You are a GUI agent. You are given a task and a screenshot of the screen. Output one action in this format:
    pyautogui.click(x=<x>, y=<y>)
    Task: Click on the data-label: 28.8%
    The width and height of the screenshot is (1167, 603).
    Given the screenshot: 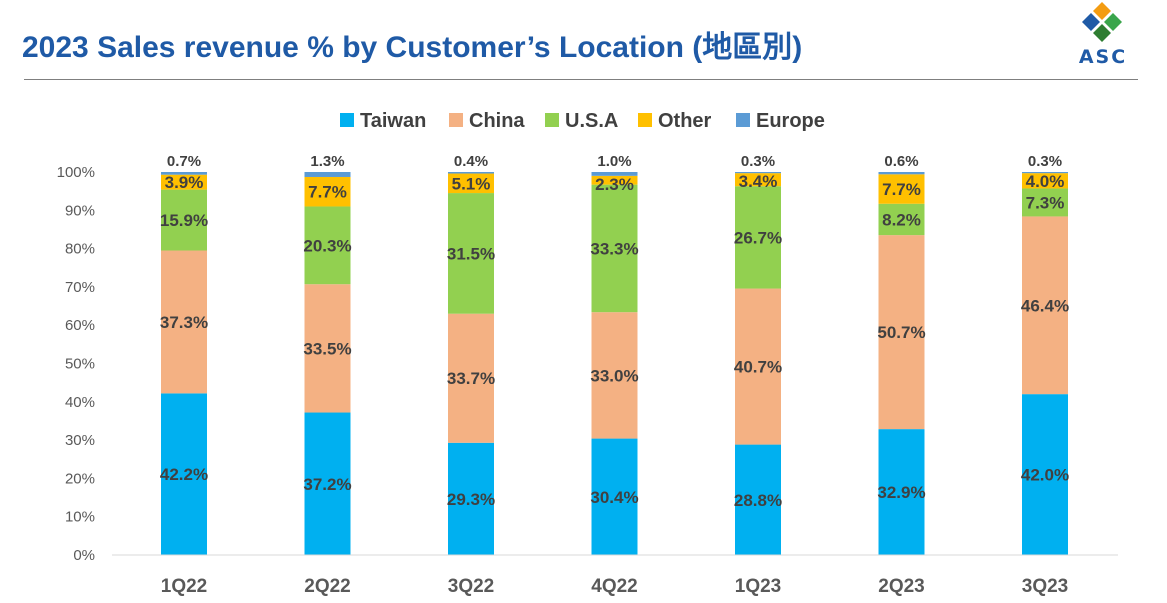 What is the action you would take?
    pyautogui.click(x=758, y=500)
    